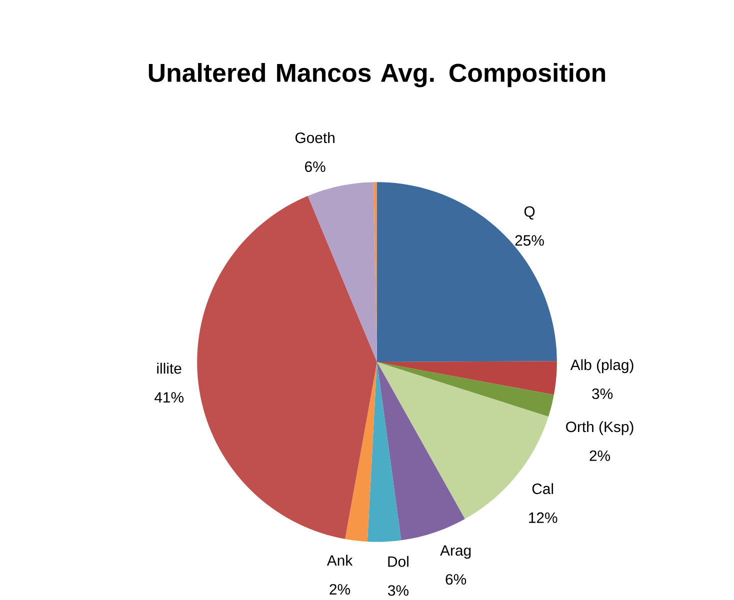 The image size is (734, 600). What do you see at coordinates (600, 428) in the screenshot?
I see `slice-label: Orth (Ksp)` at bounding box center [600, 428].